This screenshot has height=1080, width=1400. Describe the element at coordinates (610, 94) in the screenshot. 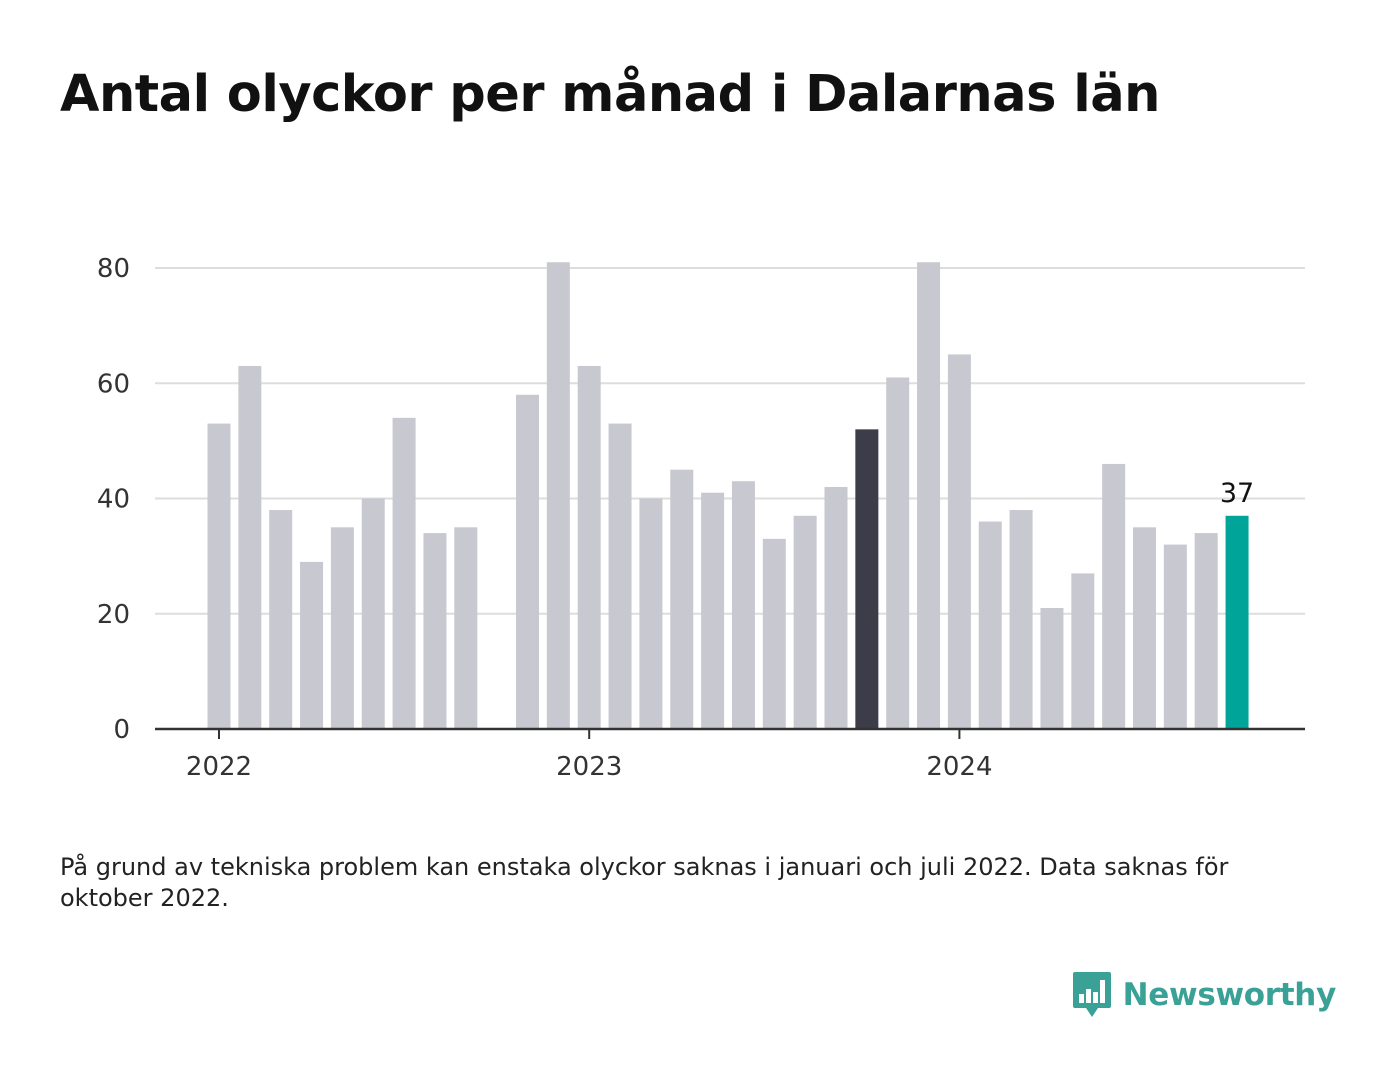

I see `chart-title: Antal olyckor per månad i Dalarnas län` at that location.